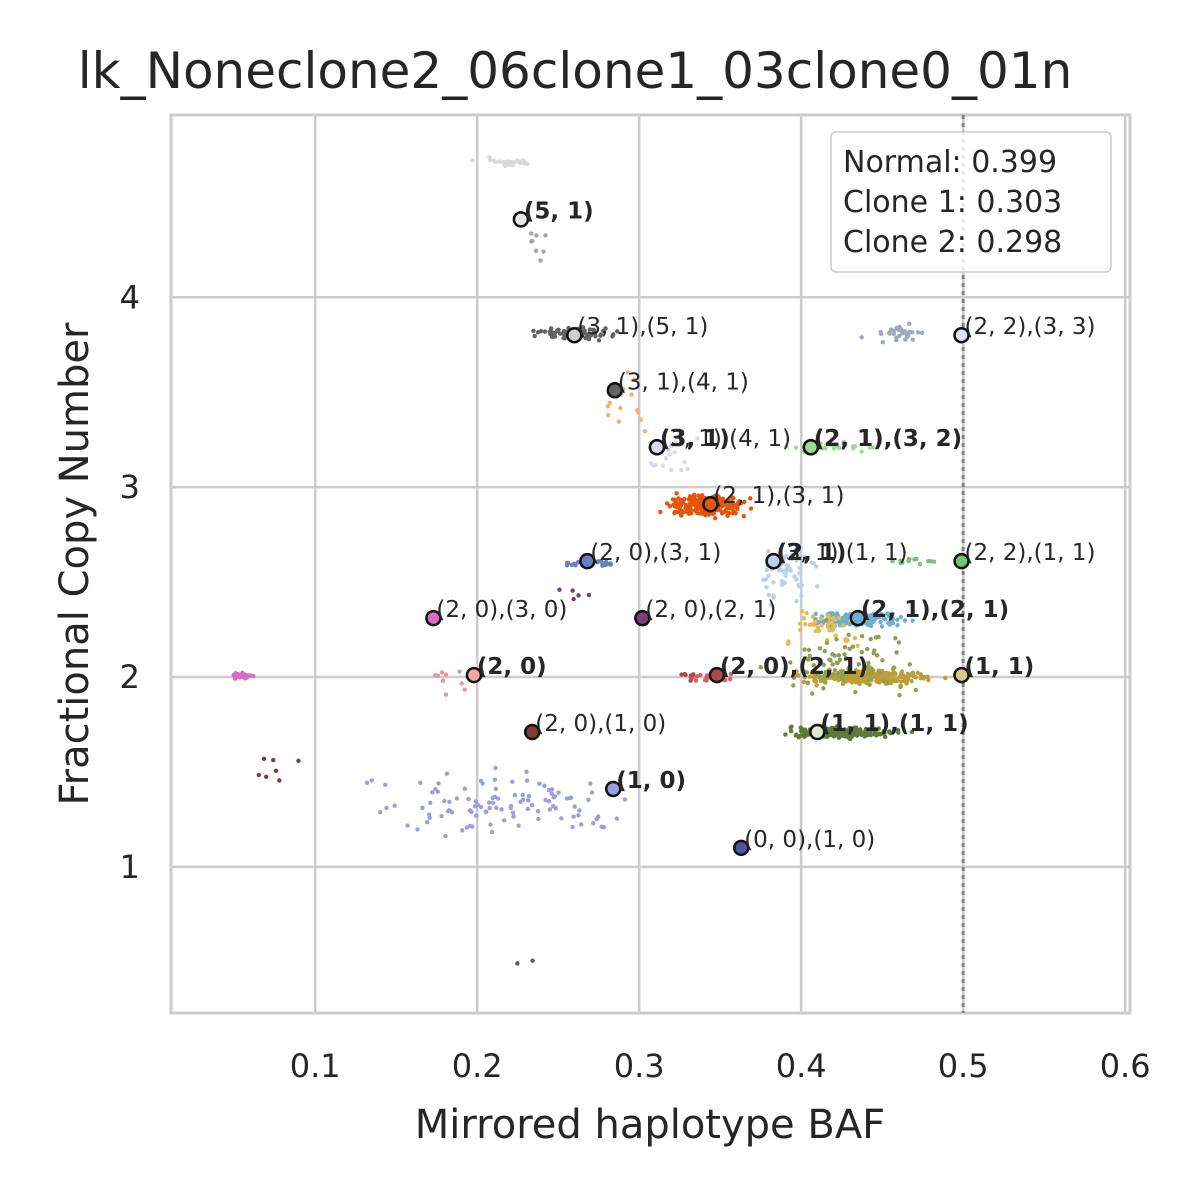  Describe the element at coordinates (720, 1066) in the screenshot. I see `x-axis: 0.1 0.2 0.3 0.4 0.5 0.6` at that location.